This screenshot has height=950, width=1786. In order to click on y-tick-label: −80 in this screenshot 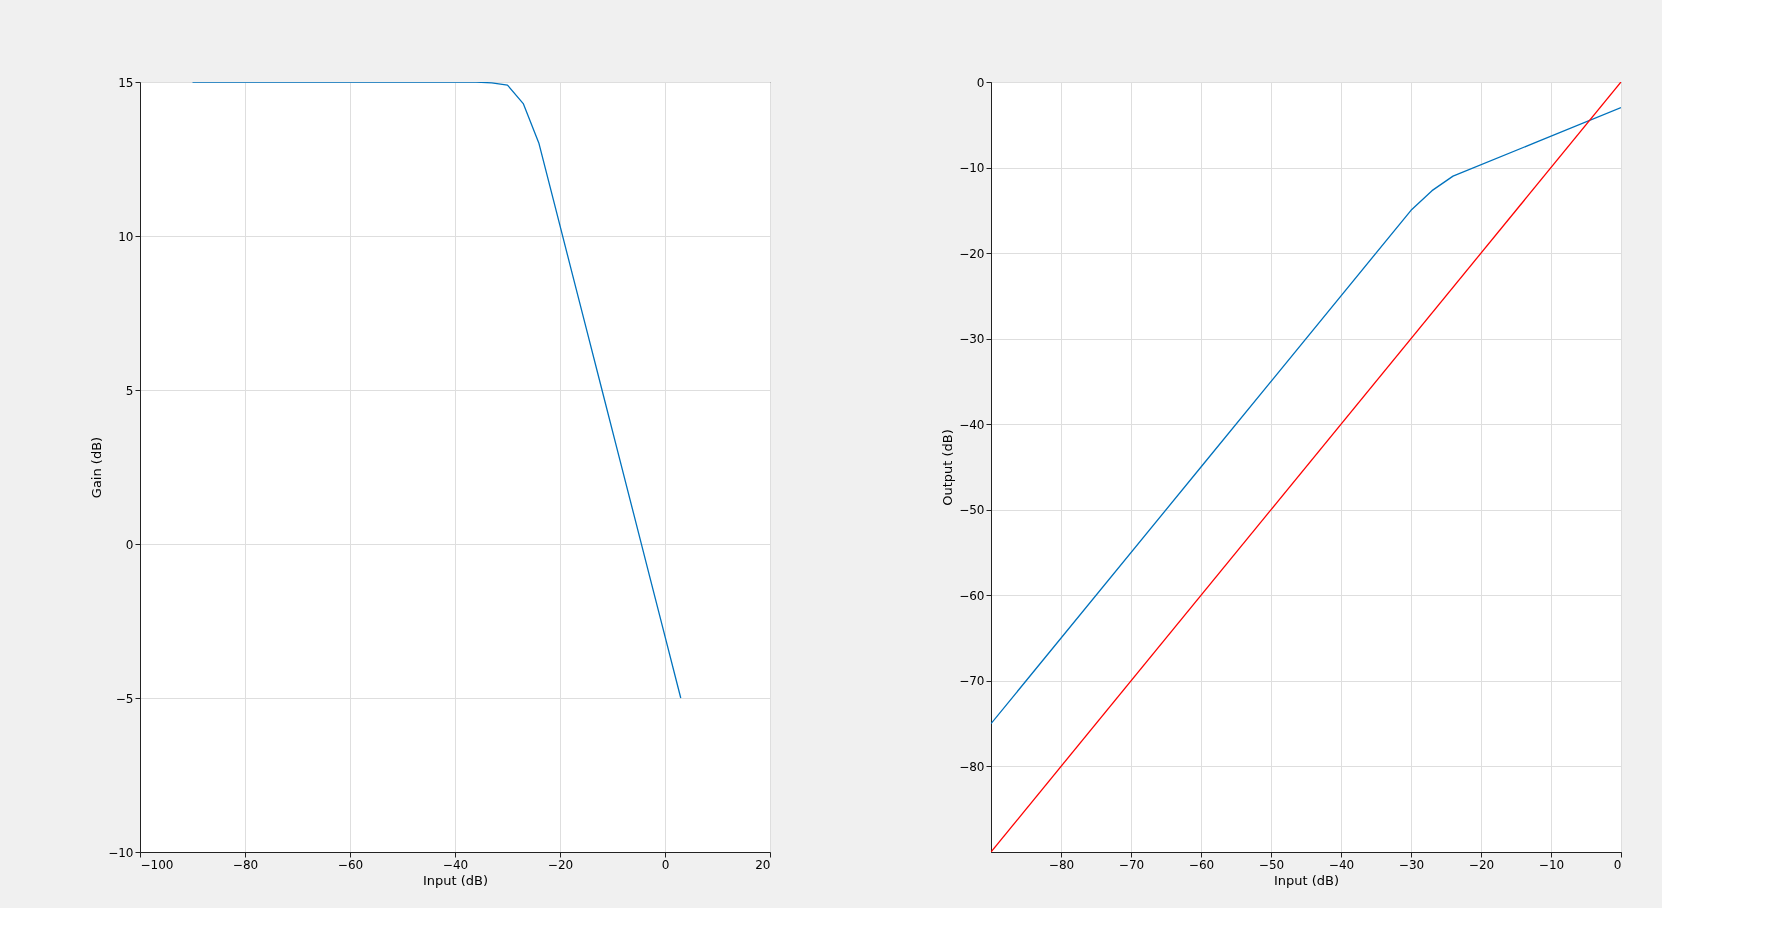, I will do `click(972, 766)`.